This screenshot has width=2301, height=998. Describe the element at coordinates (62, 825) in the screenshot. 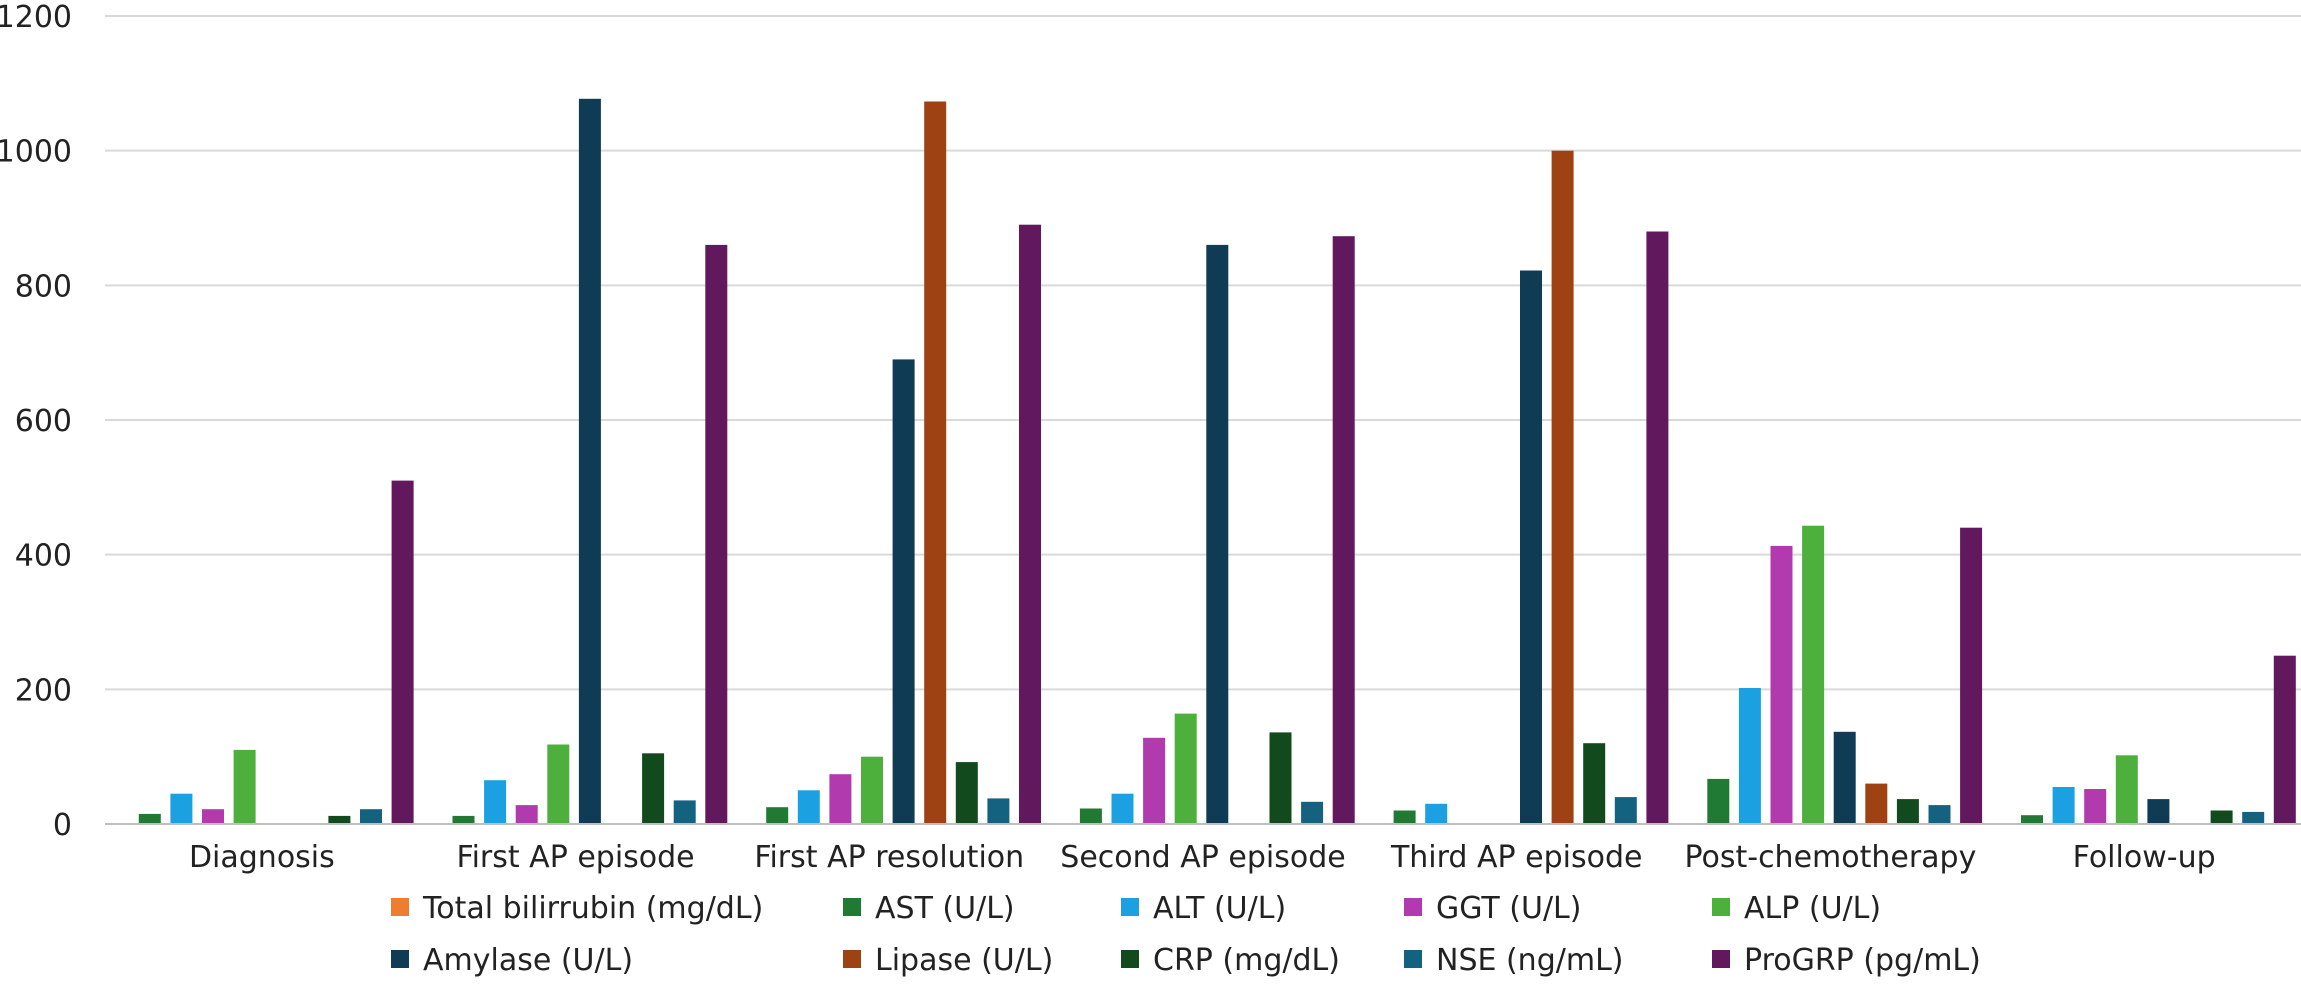

I see `y-tick-label: 0` at that location.